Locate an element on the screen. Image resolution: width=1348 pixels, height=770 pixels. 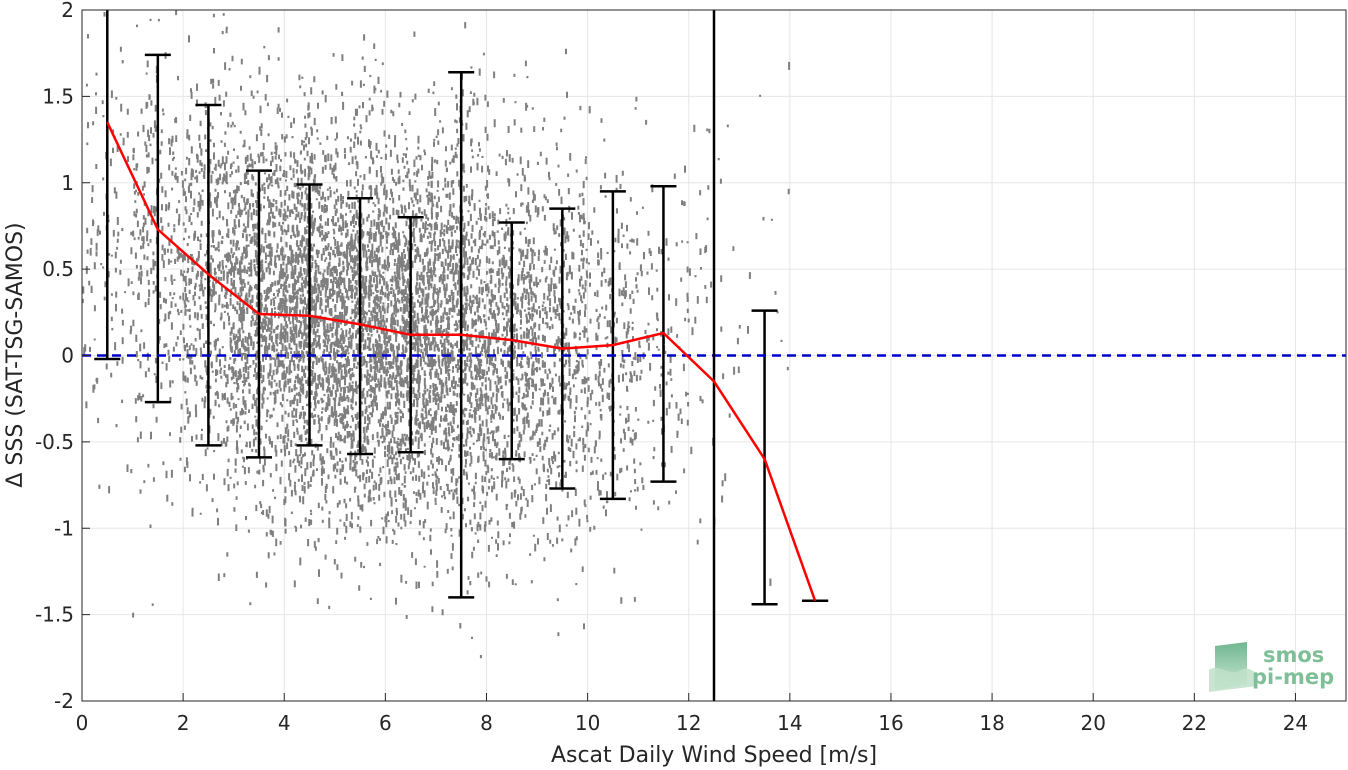
y-tick-label: -1 is located at coordinates (64, 528).